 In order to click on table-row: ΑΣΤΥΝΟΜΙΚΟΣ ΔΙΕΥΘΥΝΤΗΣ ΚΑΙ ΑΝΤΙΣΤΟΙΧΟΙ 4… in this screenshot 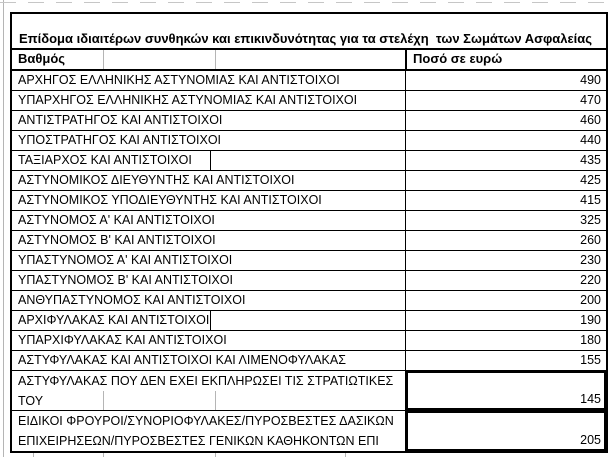, I will do `click(309, 181)`.